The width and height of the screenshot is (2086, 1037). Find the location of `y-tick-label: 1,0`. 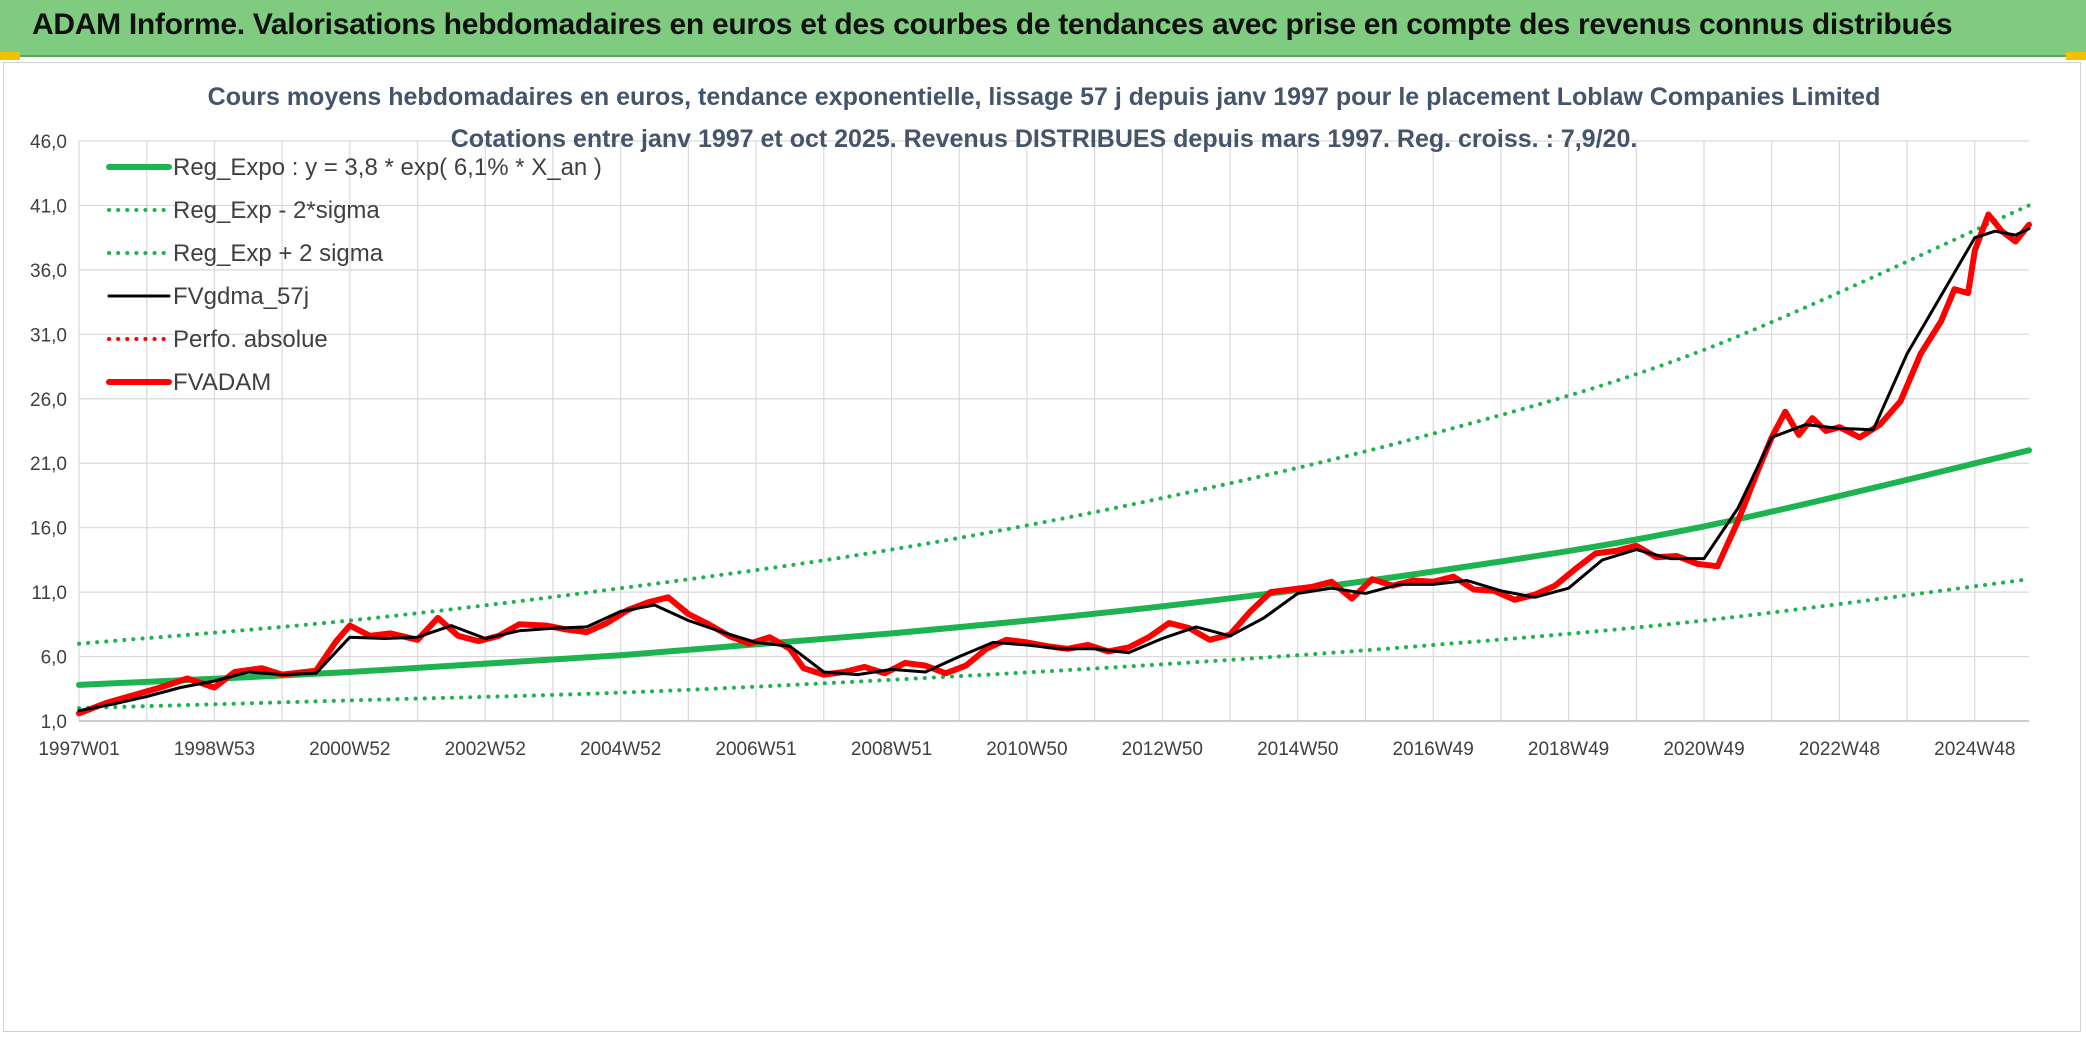

y-tick-label: 1,0 is located at coordinates (54, 722).